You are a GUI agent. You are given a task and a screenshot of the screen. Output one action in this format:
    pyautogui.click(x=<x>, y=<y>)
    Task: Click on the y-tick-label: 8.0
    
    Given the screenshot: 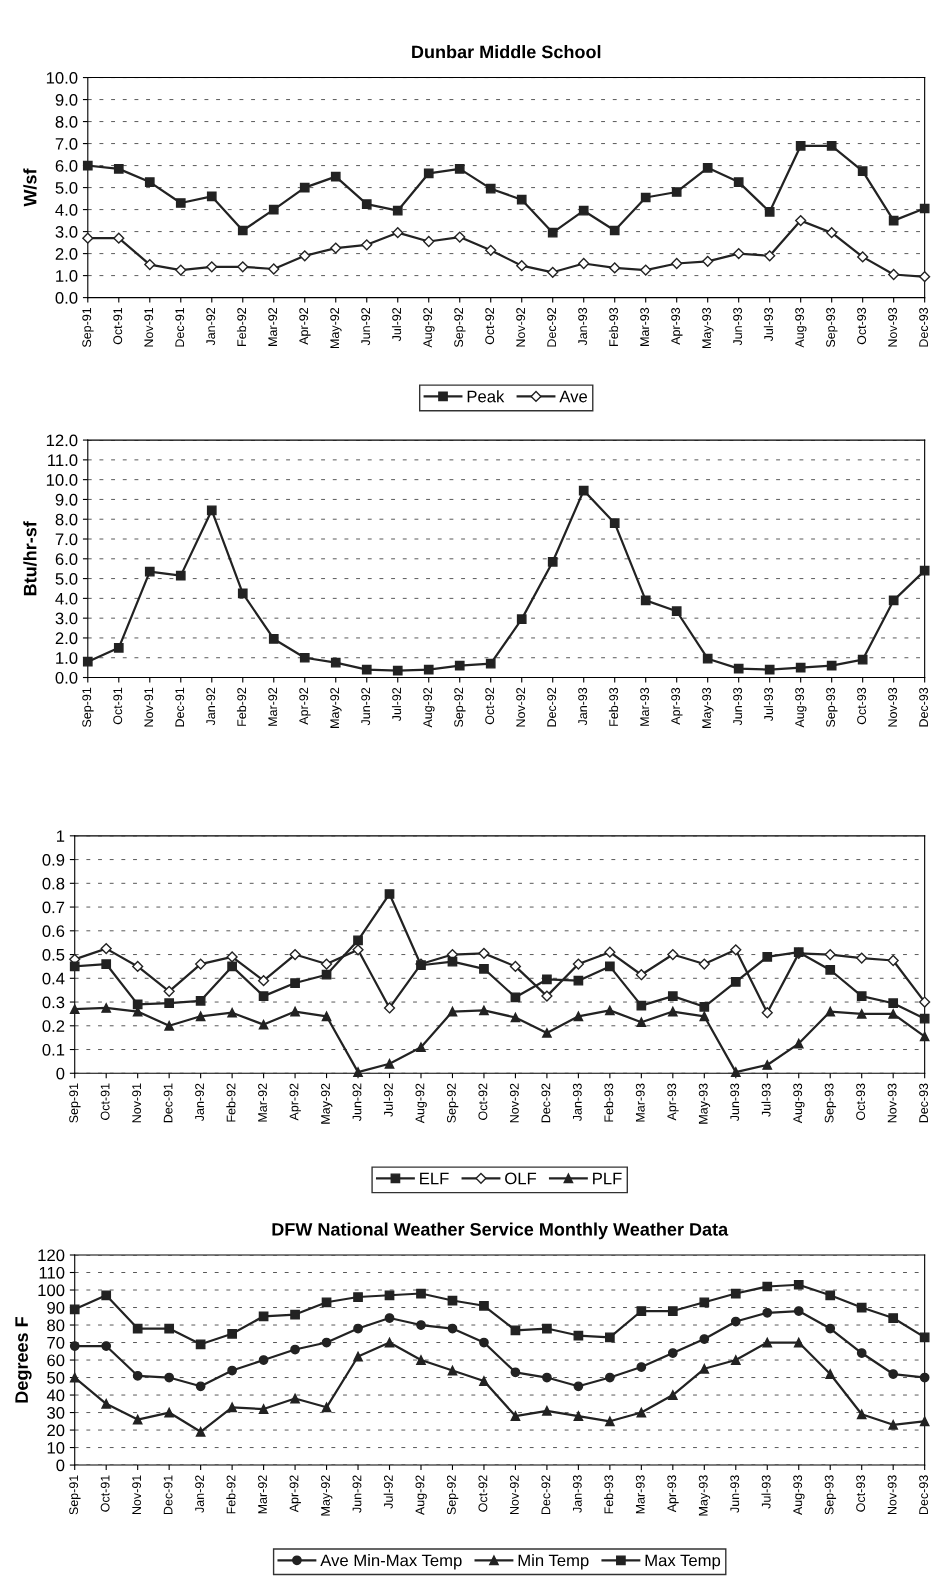 What is the action you would take?
    pyautogui.click(x=66, y=519)
    